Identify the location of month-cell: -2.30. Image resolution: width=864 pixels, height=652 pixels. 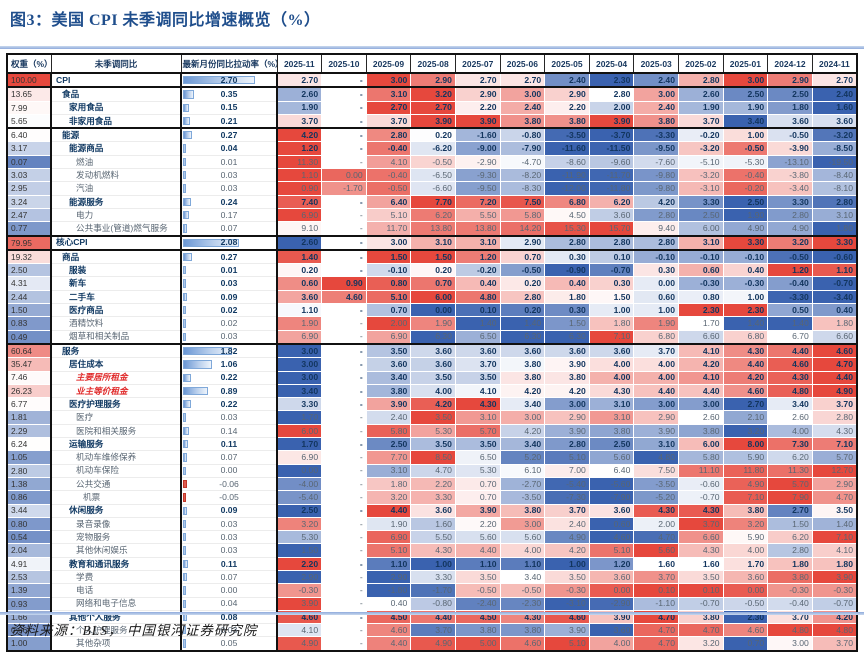
(523, 604).